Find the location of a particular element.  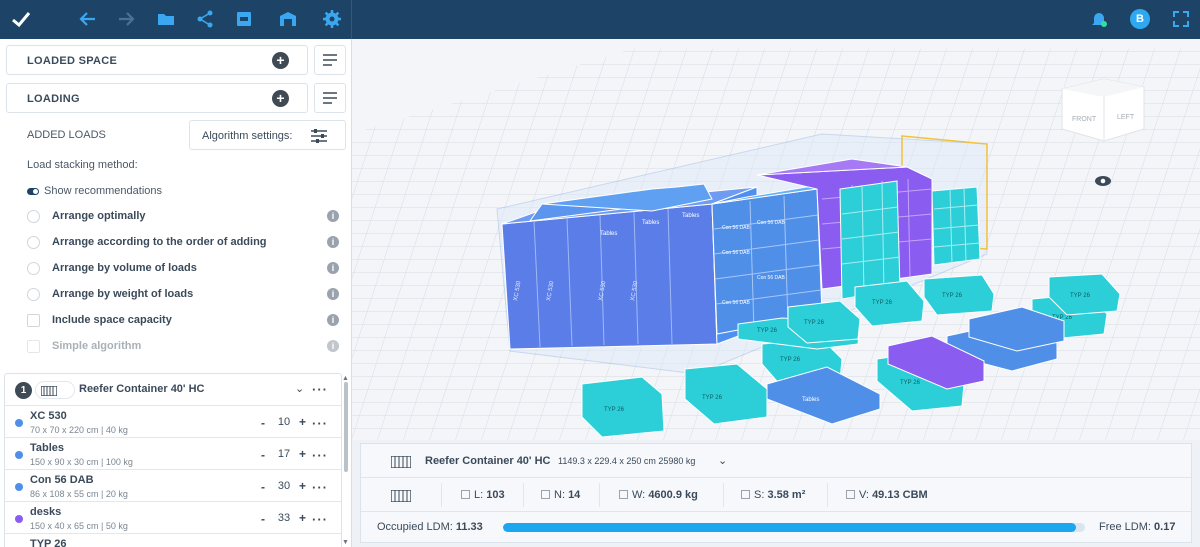

loose-blue-boxes: Tables is located at coordinates (915, 365).